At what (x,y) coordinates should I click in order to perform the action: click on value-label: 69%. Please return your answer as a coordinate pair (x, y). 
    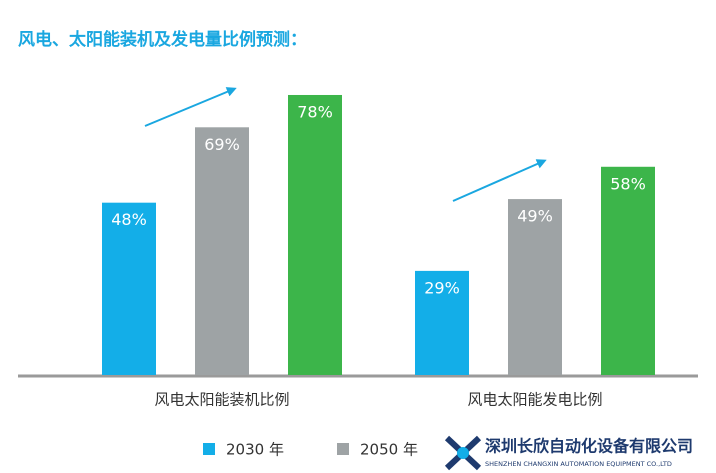
    Looking at the image, I should click on (222, 144).